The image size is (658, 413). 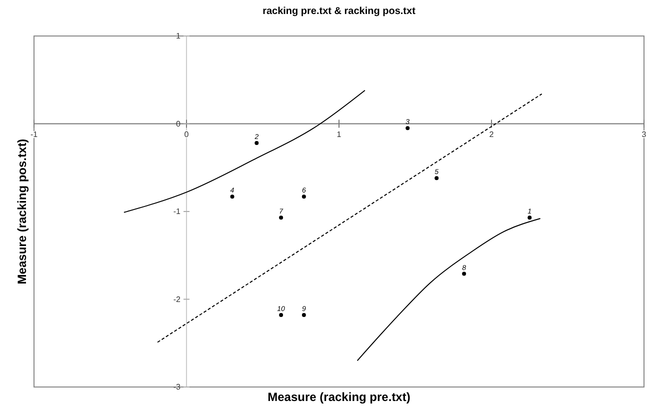 I want to click on x-tick-label: 2, so click(x=491, y=134).